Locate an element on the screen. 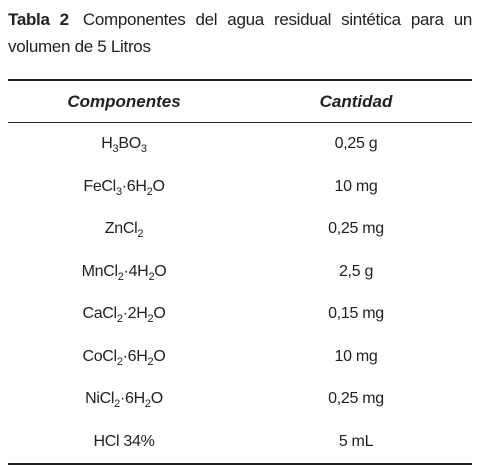  formula-part: CoCl is located at coordinates (99, 356).